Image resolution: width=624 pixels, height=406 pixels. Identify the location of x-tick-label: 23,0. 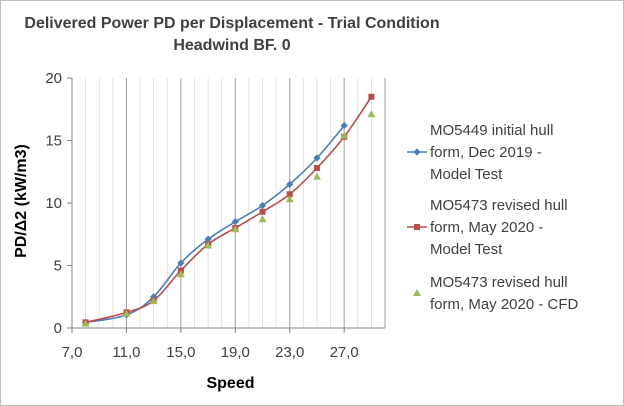
(289, 352).